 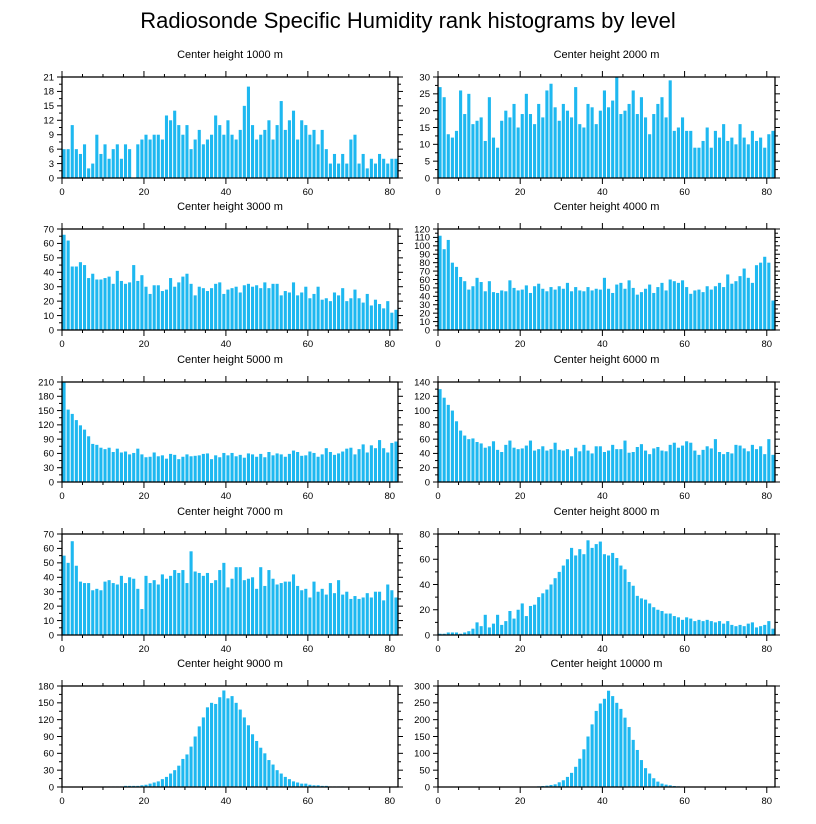 I want to click on plot-frame, so click(x=606, y=584).